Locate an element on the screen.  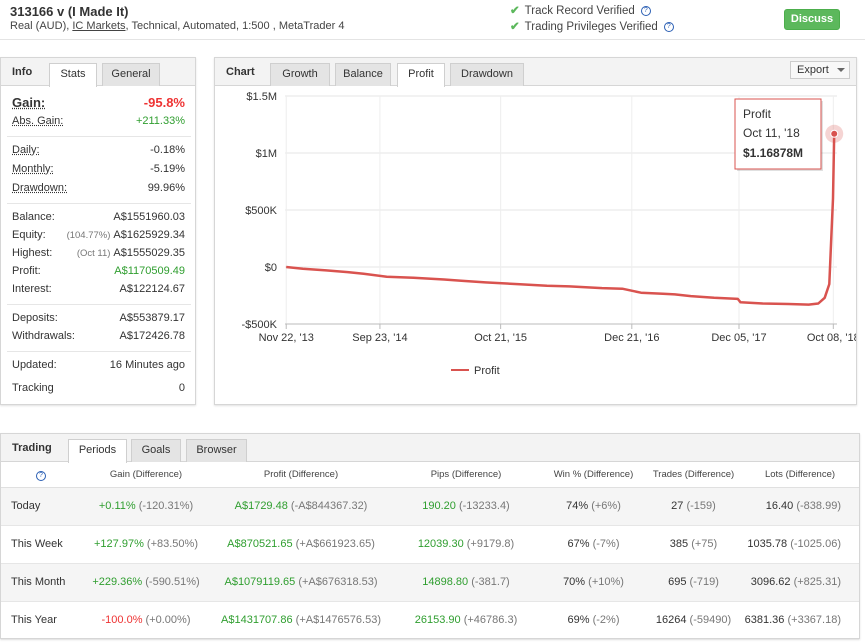
y-tick-label: $500K is located at coordinates (261, 211).